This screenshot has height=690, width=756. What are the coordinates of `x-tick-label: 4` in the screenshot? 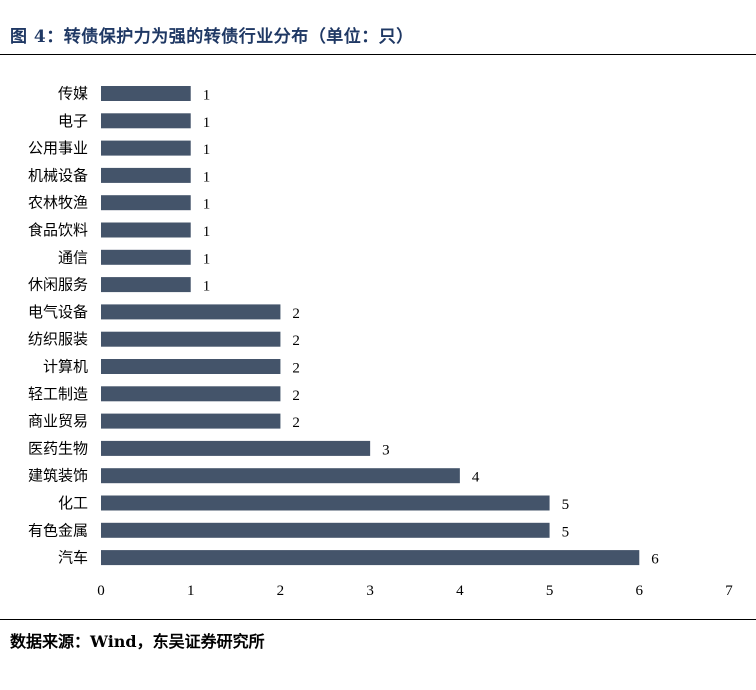 It's located at (460, 591).